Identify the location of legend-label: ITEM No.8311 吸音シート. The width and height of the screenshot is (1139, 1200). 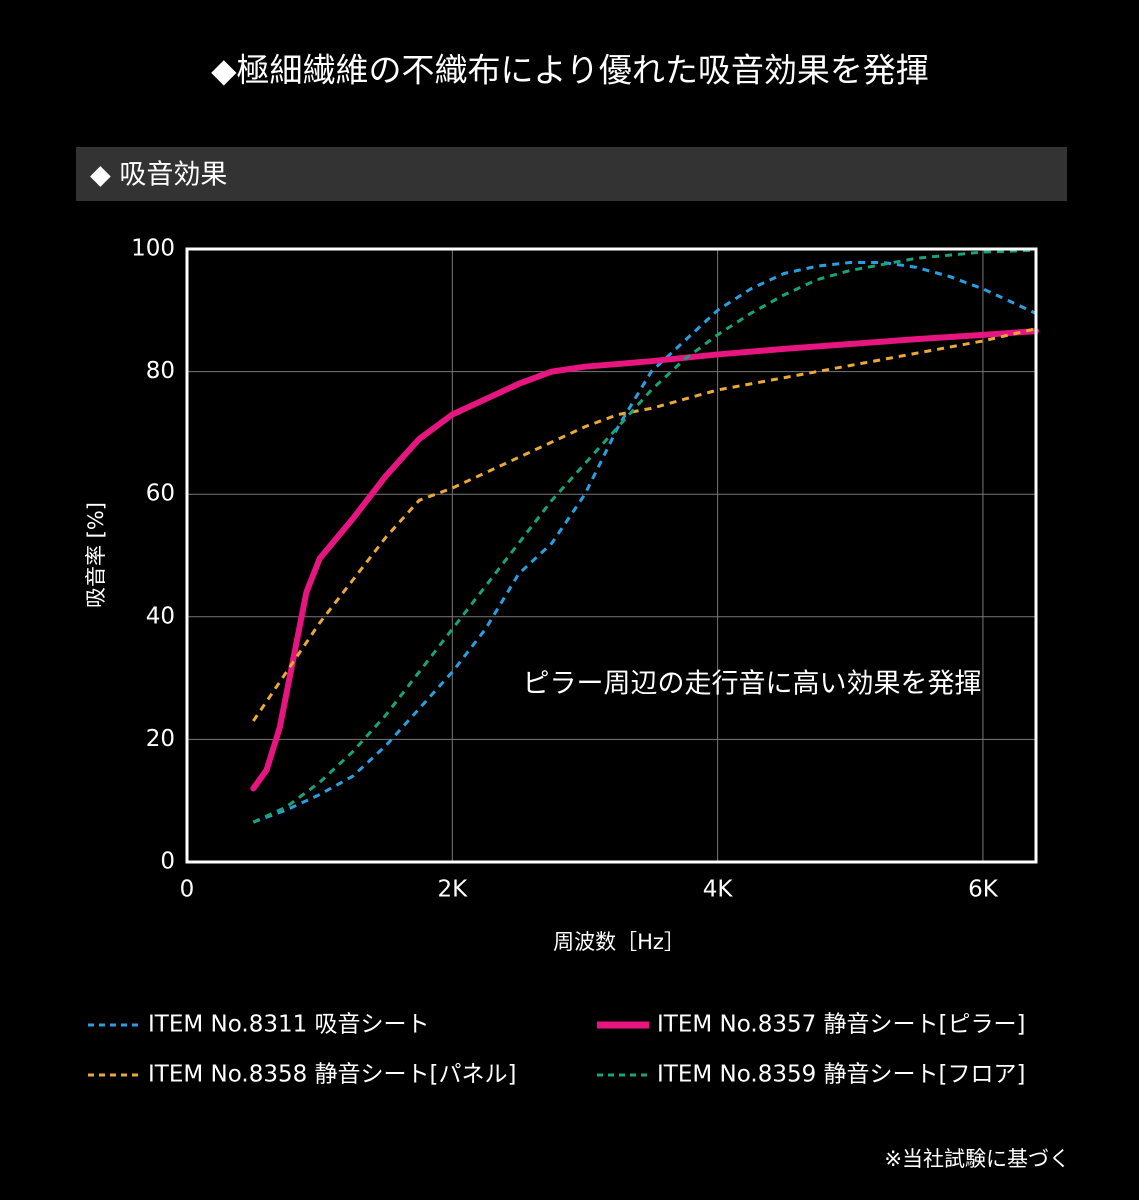
(289, 1025).